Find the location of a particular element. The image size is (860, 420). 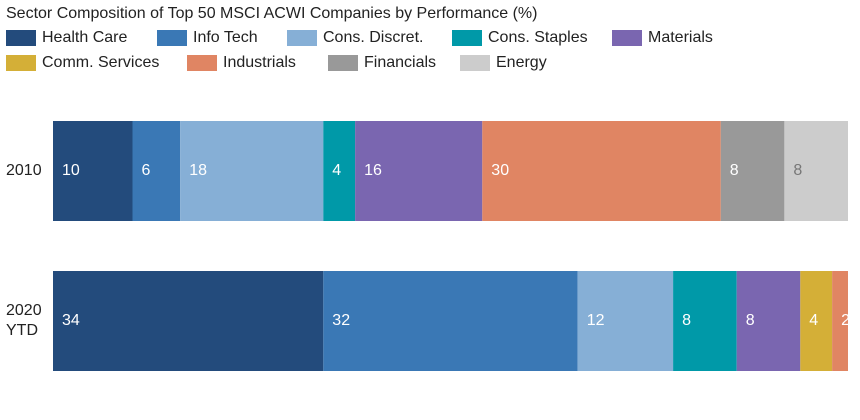

legend-label: Industrials is located at coordinates (259, 62).